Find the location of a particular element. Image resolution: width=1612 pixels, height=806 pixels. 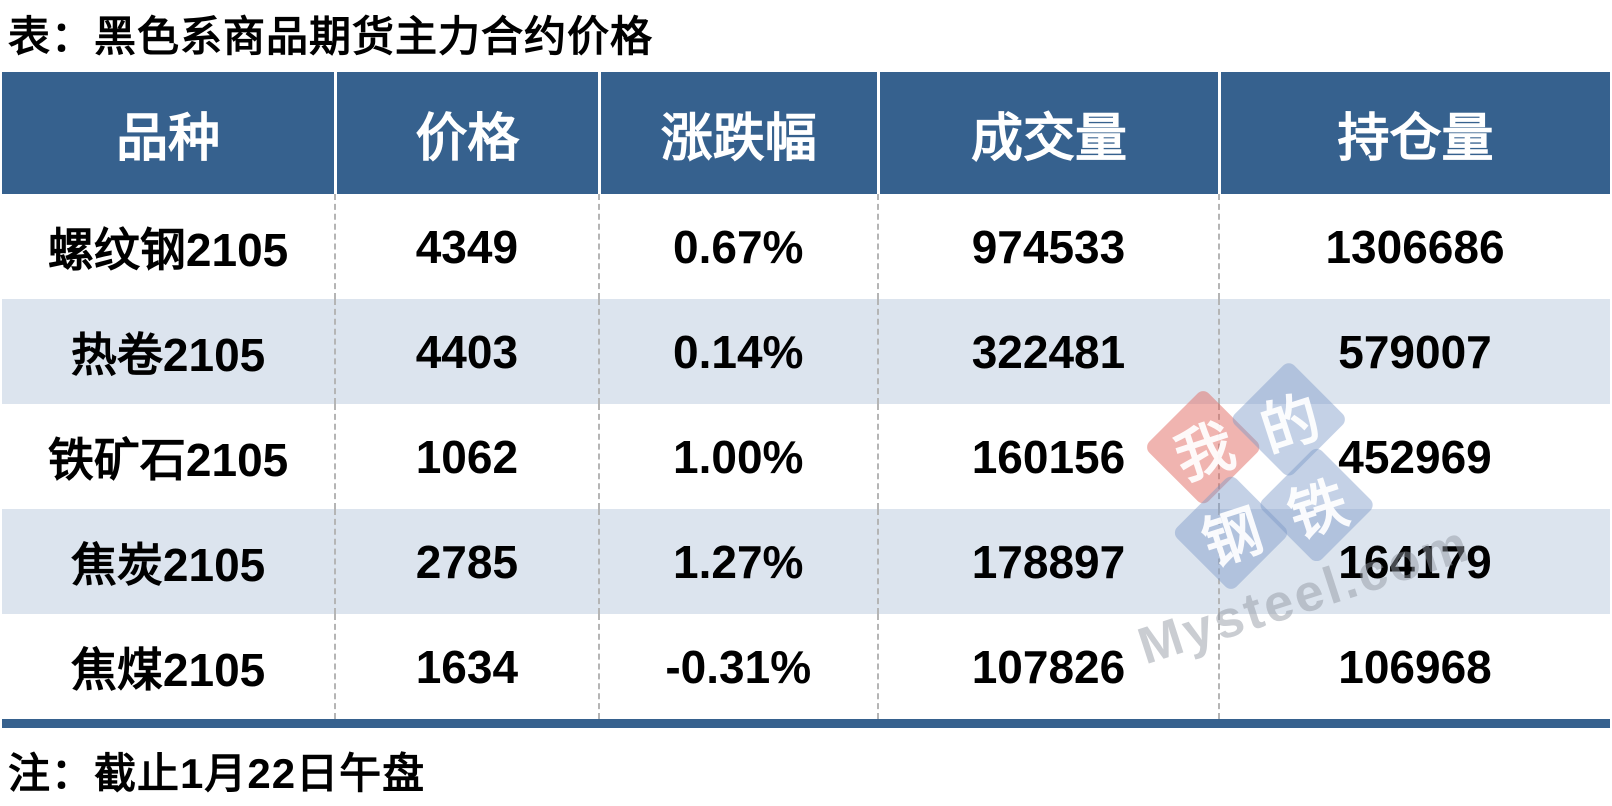

volume-cell: 160156 is located at coordinates (1047, 456).